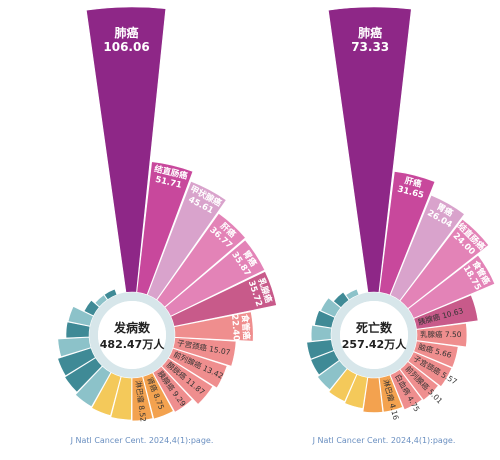  What do you see at coordinates (370, 47) in the screenshot?
I see `wedge-value-label: 73.33` at bounding box center [370, 47].